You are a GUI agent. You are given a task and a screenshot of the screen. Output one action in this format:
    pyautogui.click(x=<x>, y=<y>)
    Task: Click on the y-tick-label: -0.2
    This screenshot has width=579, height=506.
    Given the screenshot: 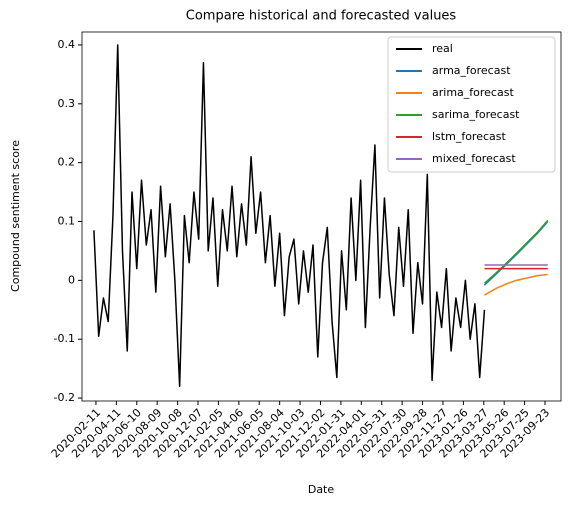 What is the action you would take?
    pyautogui.click(x=64, y=397)
    